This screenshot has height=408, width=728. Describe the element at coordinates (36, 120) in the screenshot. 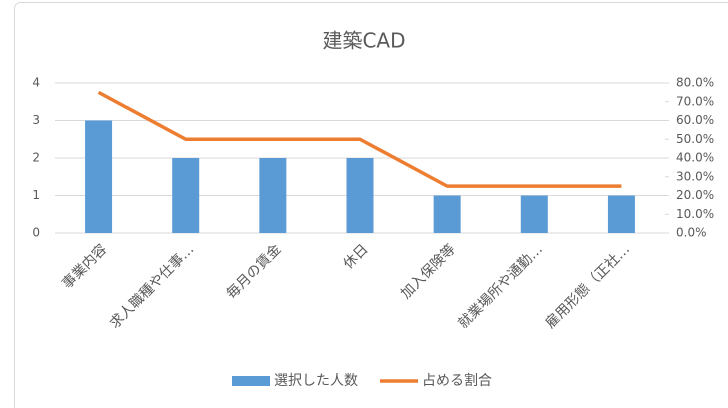

I see `y-tick-label: 3` at that location.